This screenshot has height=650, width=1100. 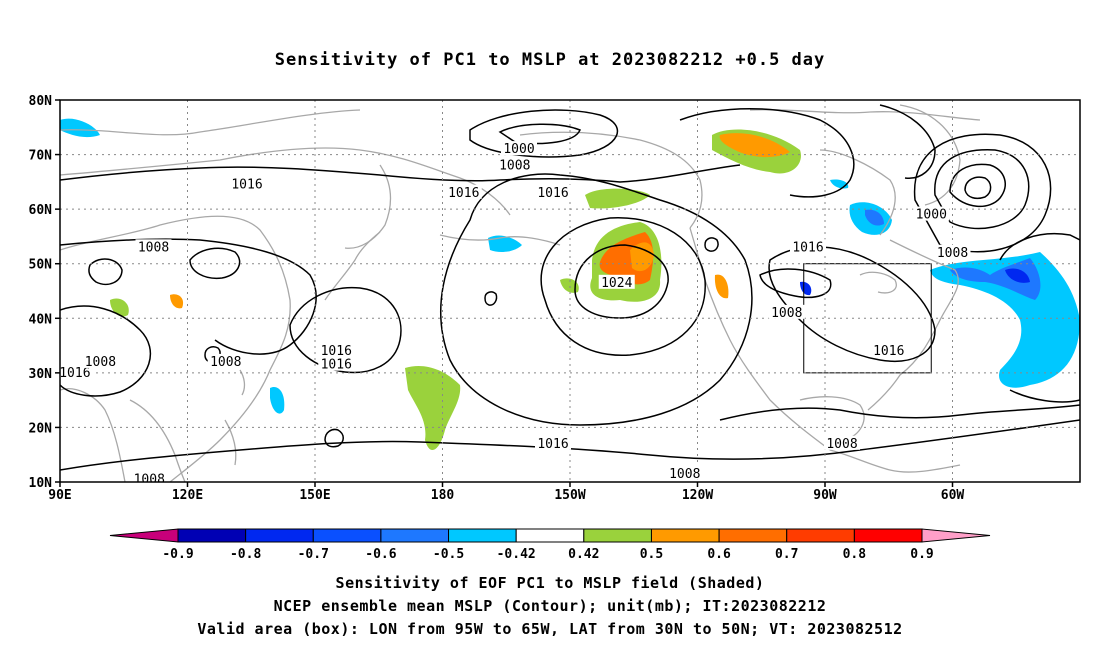 I want to click on shade-positive-nw, so click(x=617, y=198).